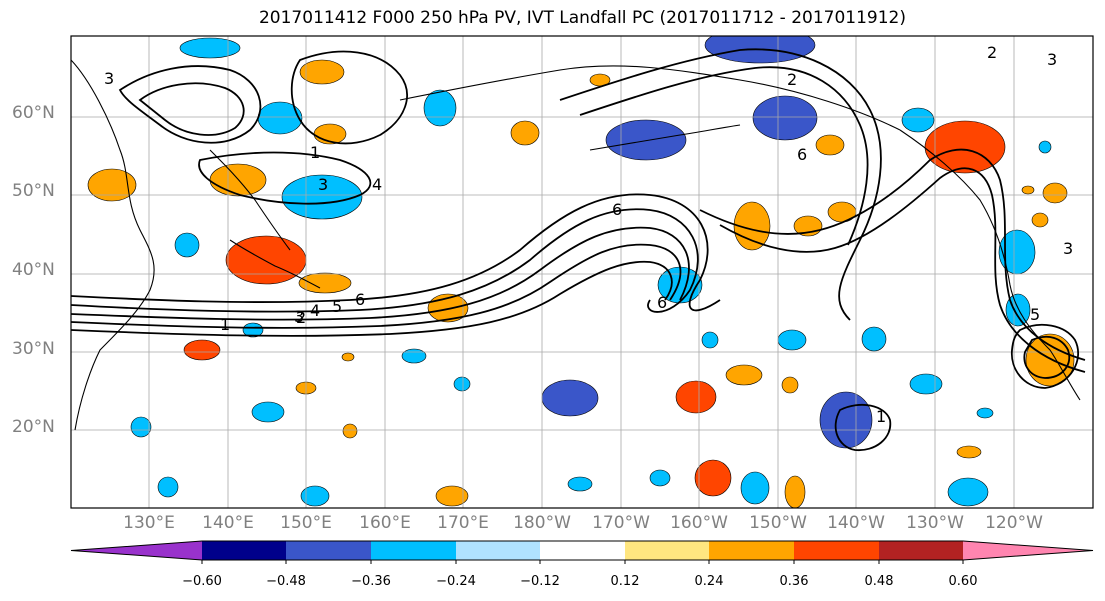  Describe the element at coordinates (456, 581) in the screenshot. I see `colorbar-tick-label: −0.24` at that location.